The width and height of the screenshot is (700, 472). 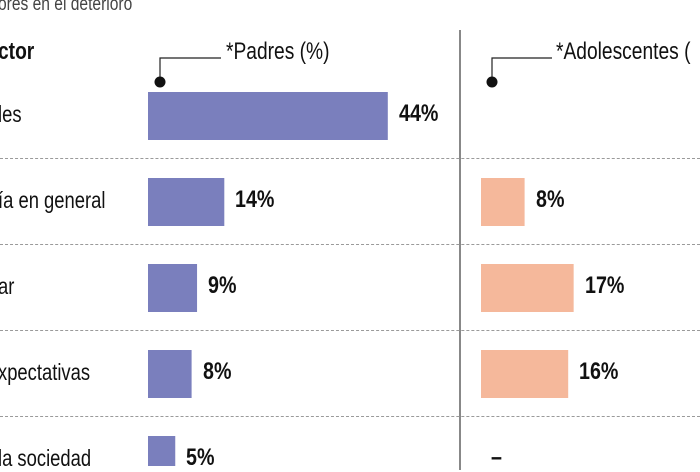 I want to click on category-label: ía en general, so click(x=53, y=200).